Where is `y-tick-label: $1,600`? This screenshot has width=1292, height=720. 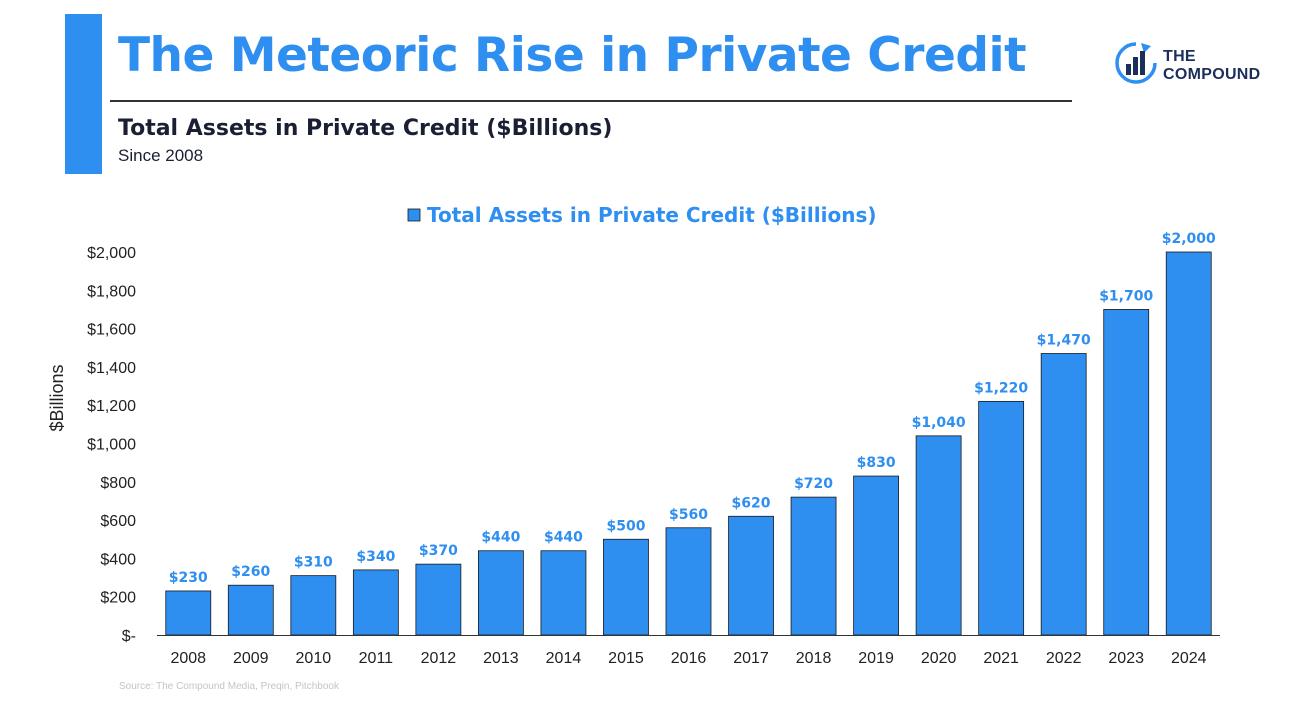 y-tick-label: $1,600 is located at coordinates (111, 330).